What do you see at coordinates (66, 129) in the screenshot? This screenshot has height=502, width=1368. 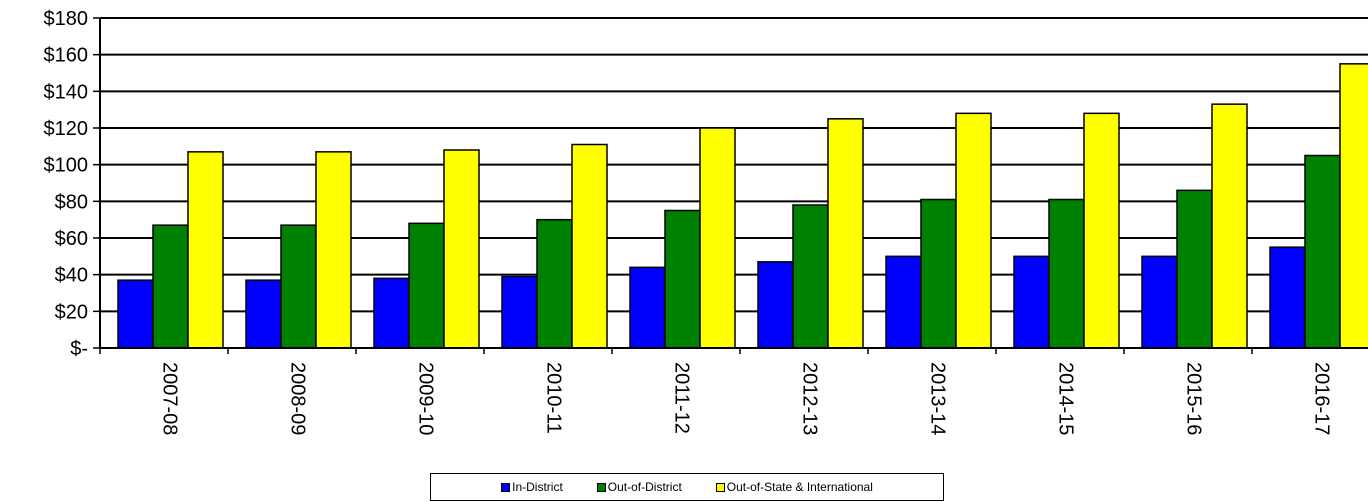 I see `y-tick-label: $120` at bounding box center [66, 129].